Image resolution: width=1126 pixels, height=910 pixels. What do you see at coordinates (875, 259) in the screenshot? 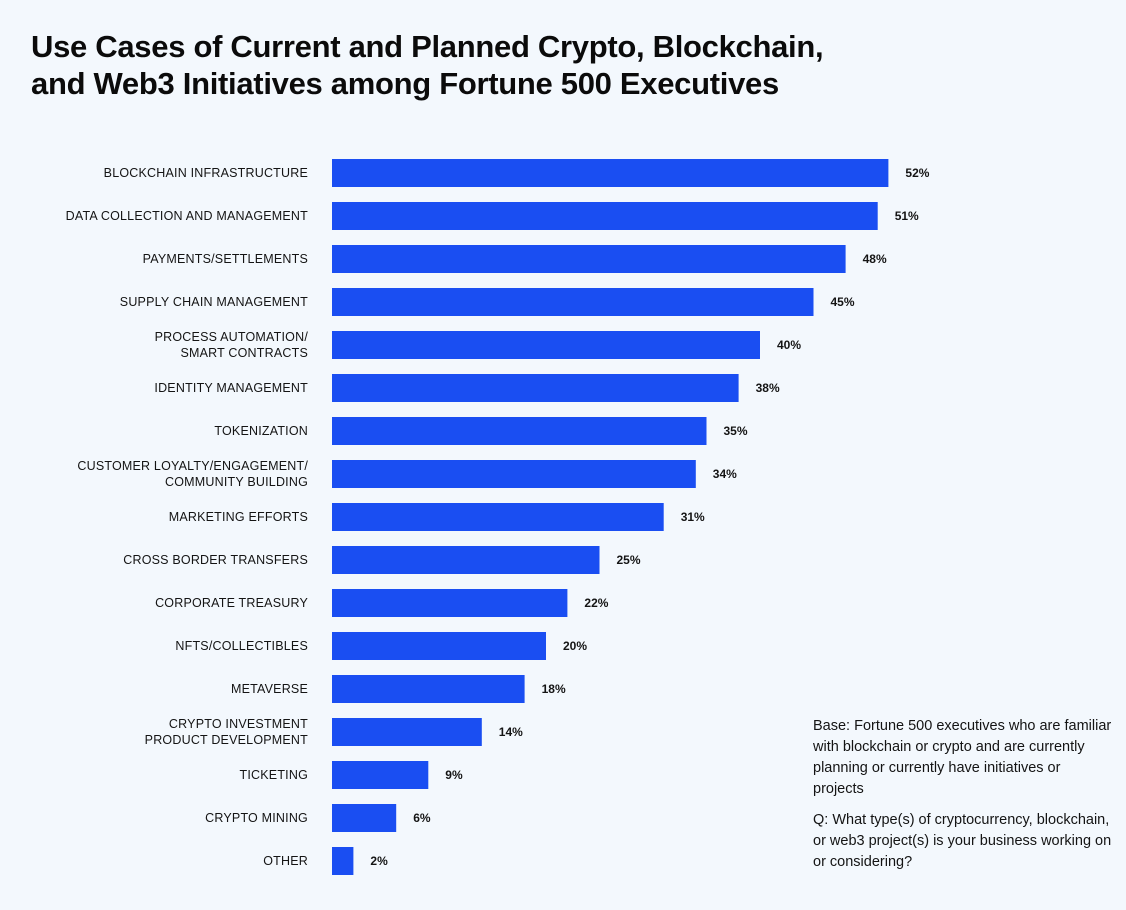
I see `value-label-2: 48%` at bounding box center [875, 259].